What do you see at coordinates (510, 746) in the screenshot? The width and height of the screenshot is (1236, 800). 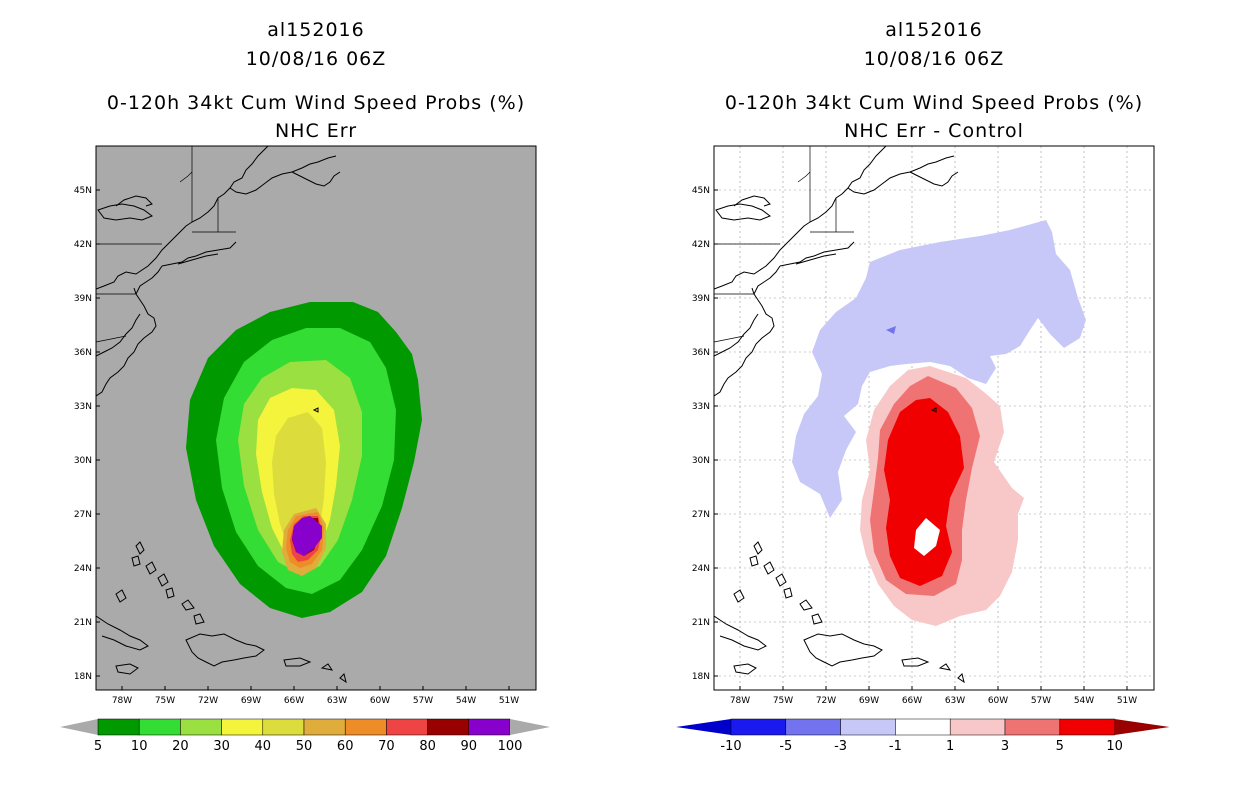 I see `colorbar-label: 100` at bounding box center [510, 746].